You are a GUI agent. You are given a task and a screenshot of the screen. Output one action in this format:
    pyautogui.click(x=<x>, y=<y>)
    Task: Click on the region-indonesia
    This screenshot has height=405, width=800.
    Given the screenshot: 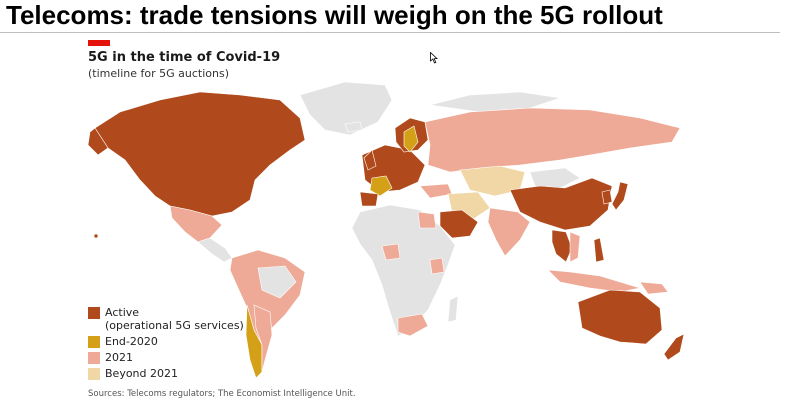 What is the action you would take?
    pyautogui.click(x=594, y=281)
    